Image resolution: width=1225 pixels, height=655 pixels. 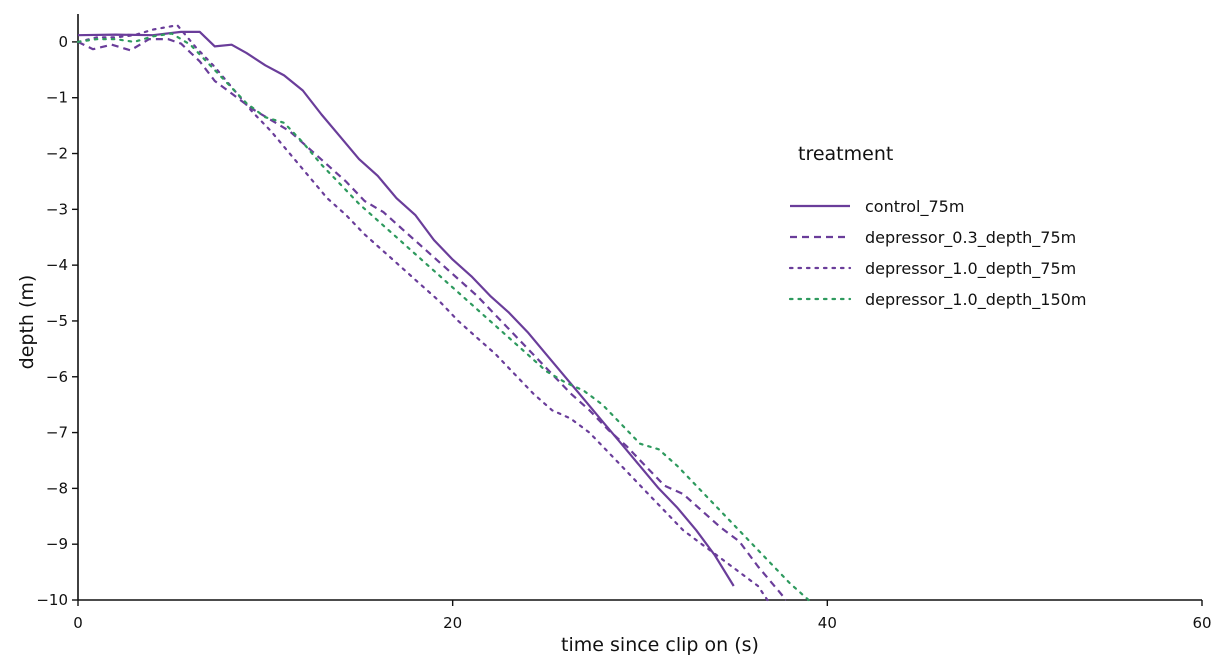 I want to click on y-axis-title: depth (m), so click(x=27, y=322).